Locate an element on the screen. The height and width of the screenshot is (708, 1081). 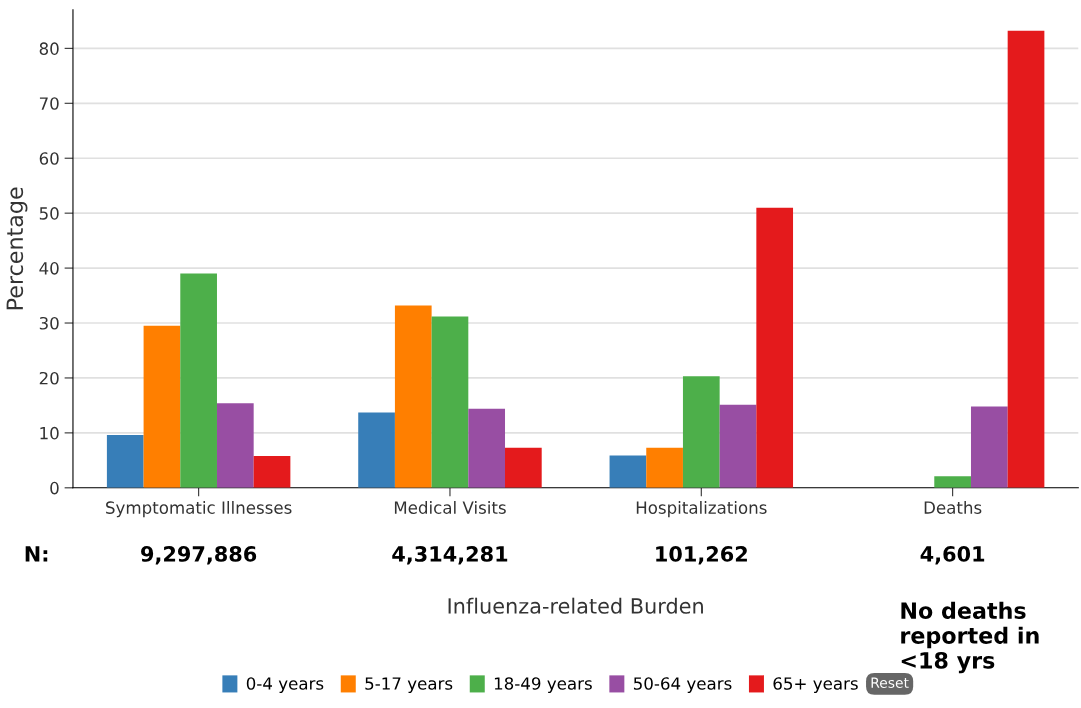
legend-label: 18-49 years is located at coordinates (543, 685).